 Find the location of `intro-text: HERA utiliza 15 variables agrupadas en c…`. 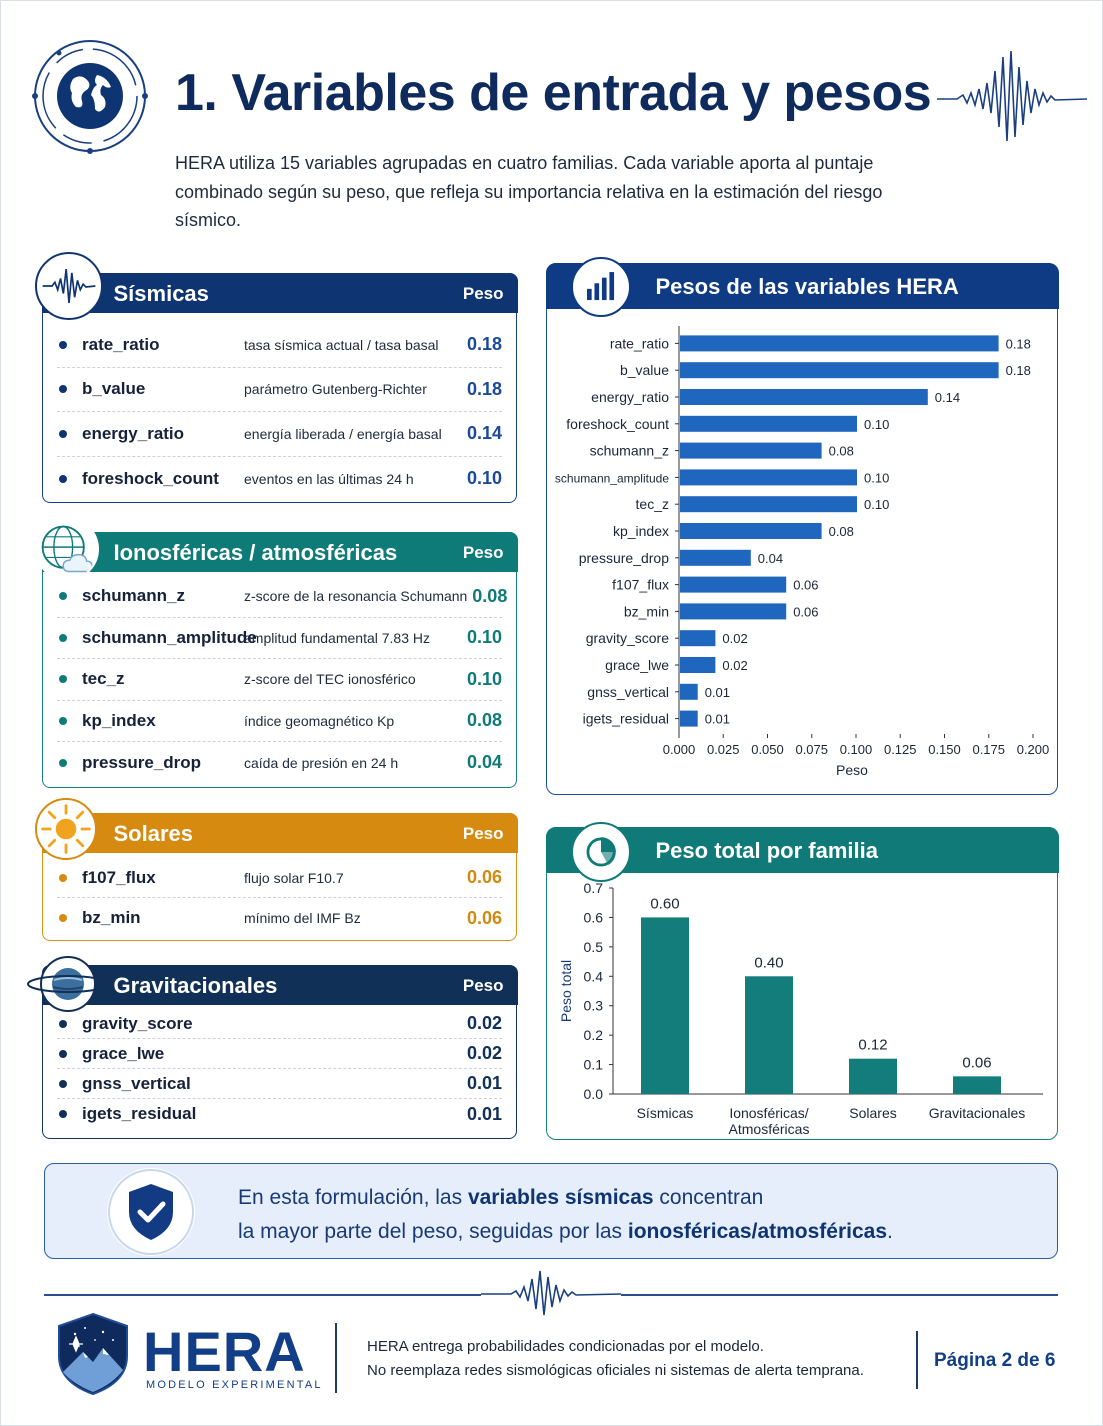

intro-text: HERA utiliza 15 variables agrupadas en c… is located at coordinates (555, 192).